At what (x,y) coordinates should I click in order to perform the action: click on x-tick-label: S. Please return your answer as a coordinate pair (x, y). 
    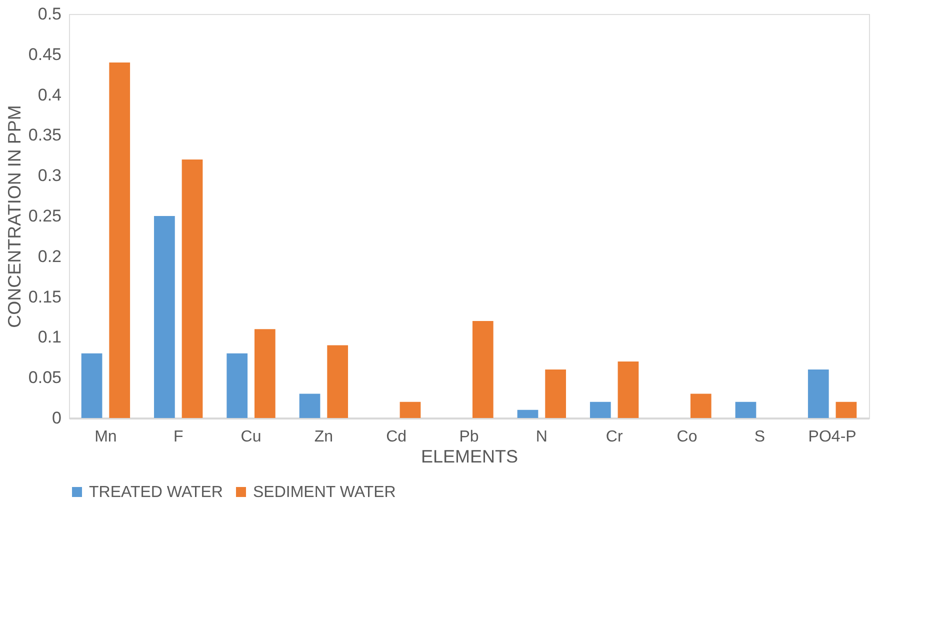
    Looking at the image, I should click on (759, 437).